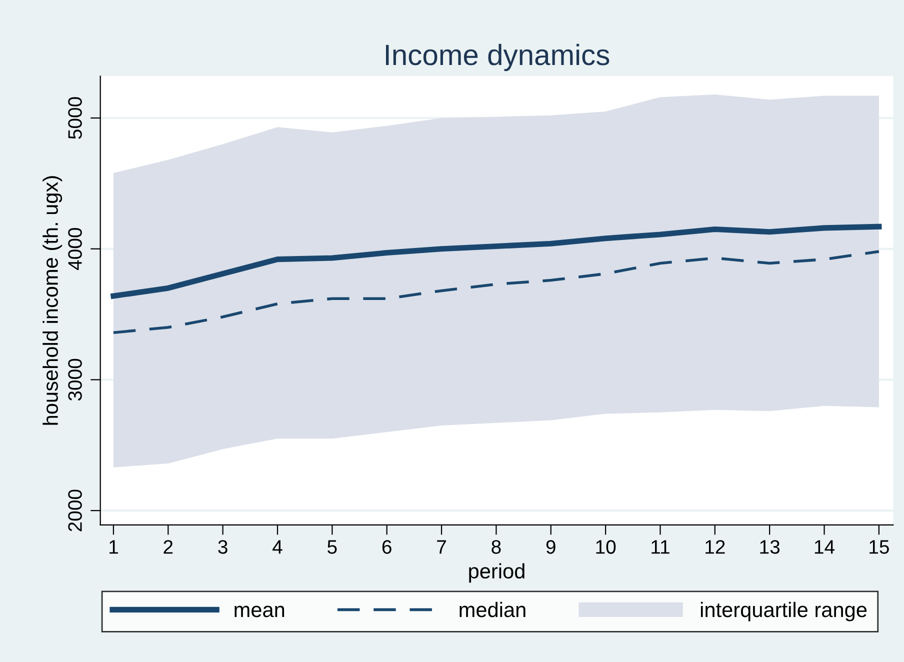 Image resolution: width=904 pixels, height=662 pixels. Describe the element at coordinates (277, 547) in the screenshot. I see `x-tick-label: 4` at that location.